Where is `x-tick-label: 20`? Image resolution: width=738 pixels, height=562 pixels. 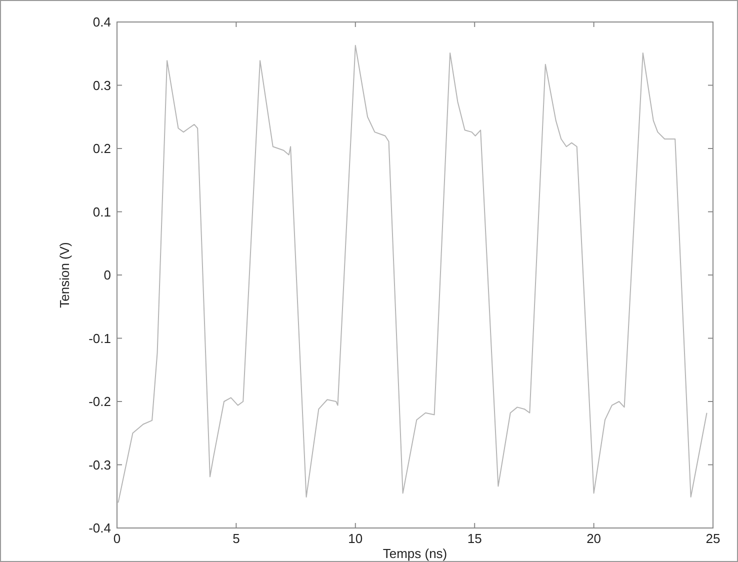
x-tick-label: 20 is located at coordinates (594, 538).